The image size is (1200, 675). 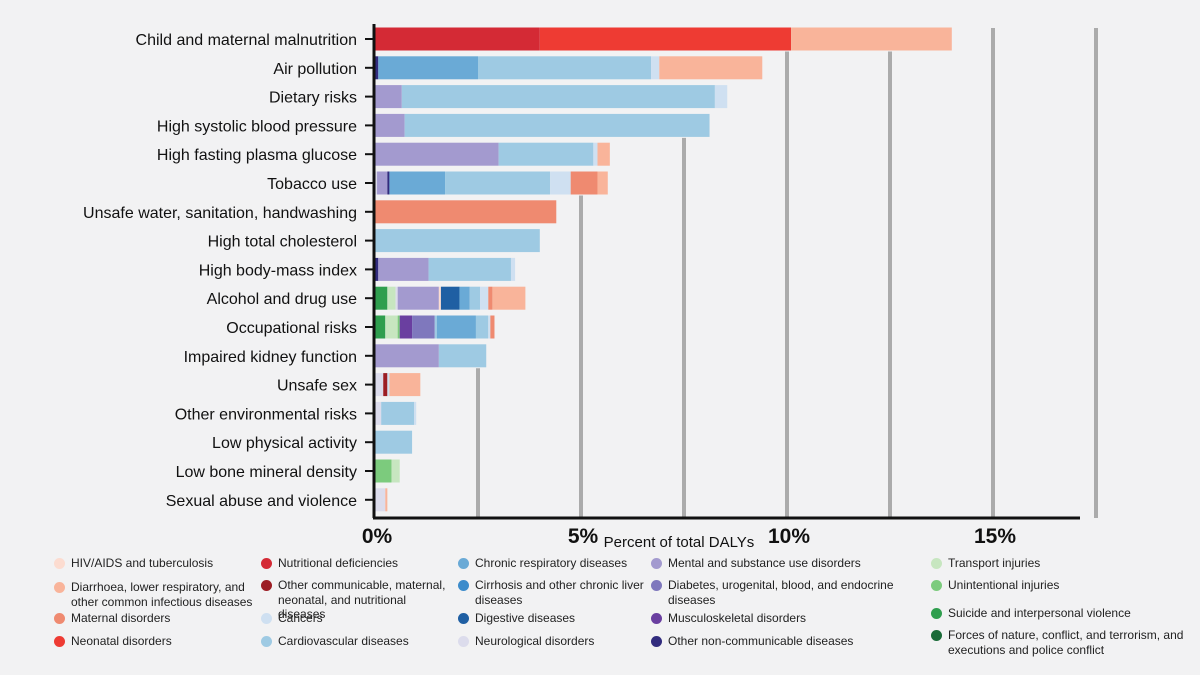 I want to click on legend-label: Unintentional injuries, so click(x=1004, y=585).